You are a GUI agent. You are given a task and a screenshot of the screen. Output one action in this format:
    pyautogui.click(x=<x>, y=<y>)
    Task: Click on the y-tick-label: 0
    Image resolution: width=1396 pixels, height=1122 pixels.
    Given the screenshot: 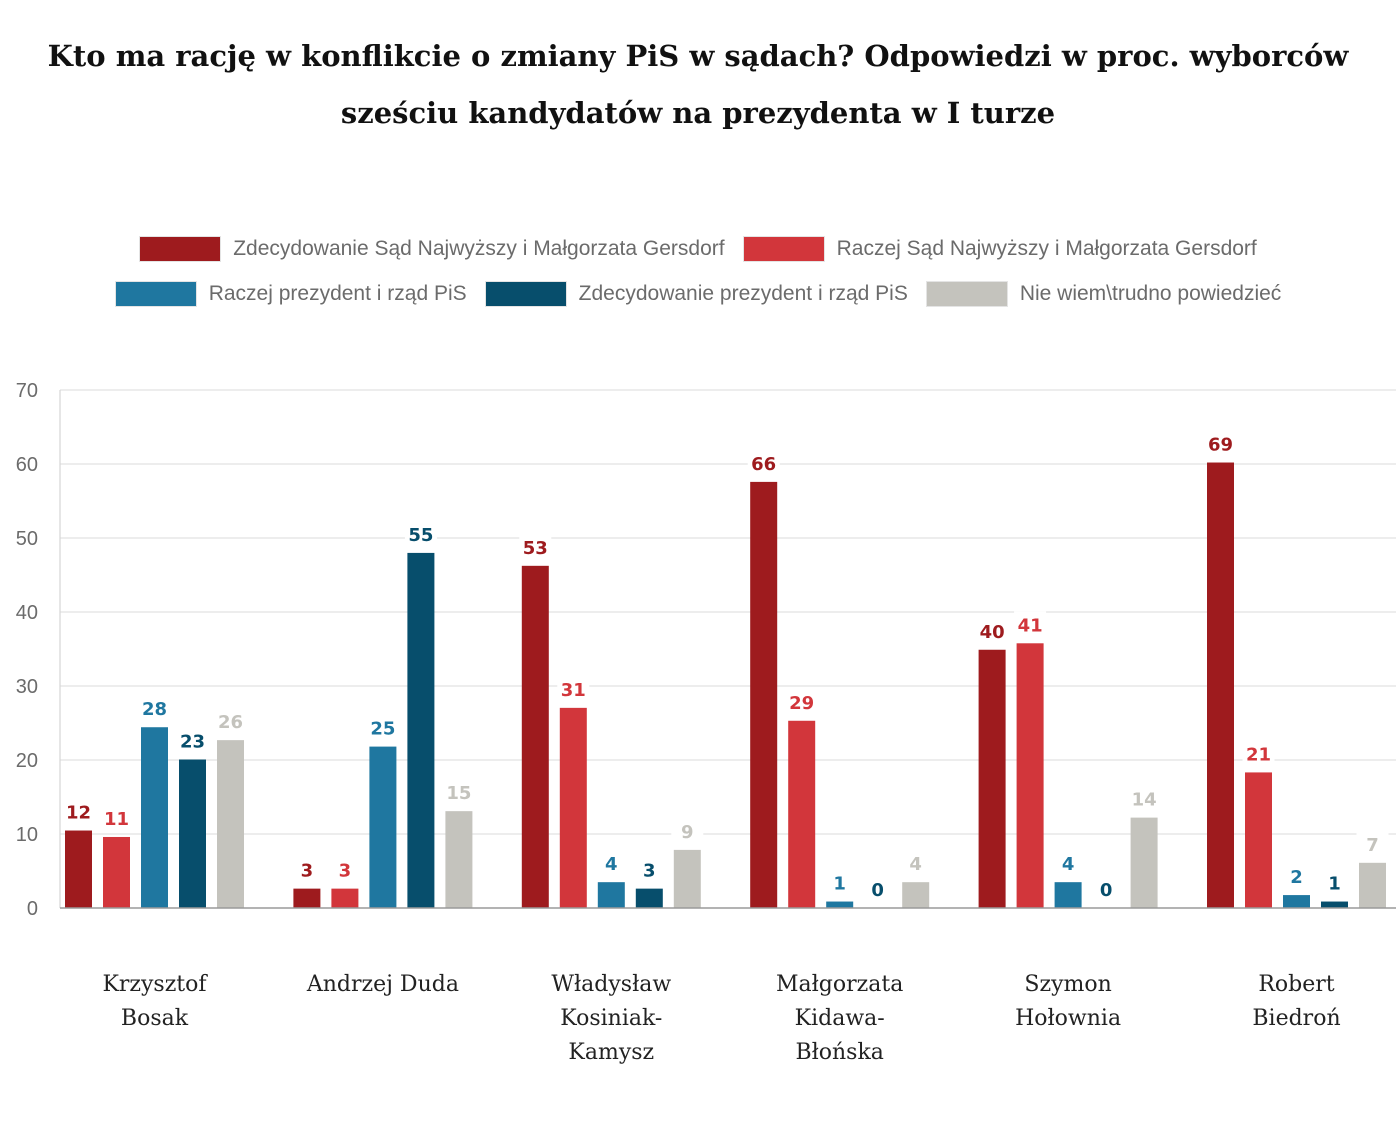 What is the action you would take?
    pyautogui.click(x=32, y=909)
    